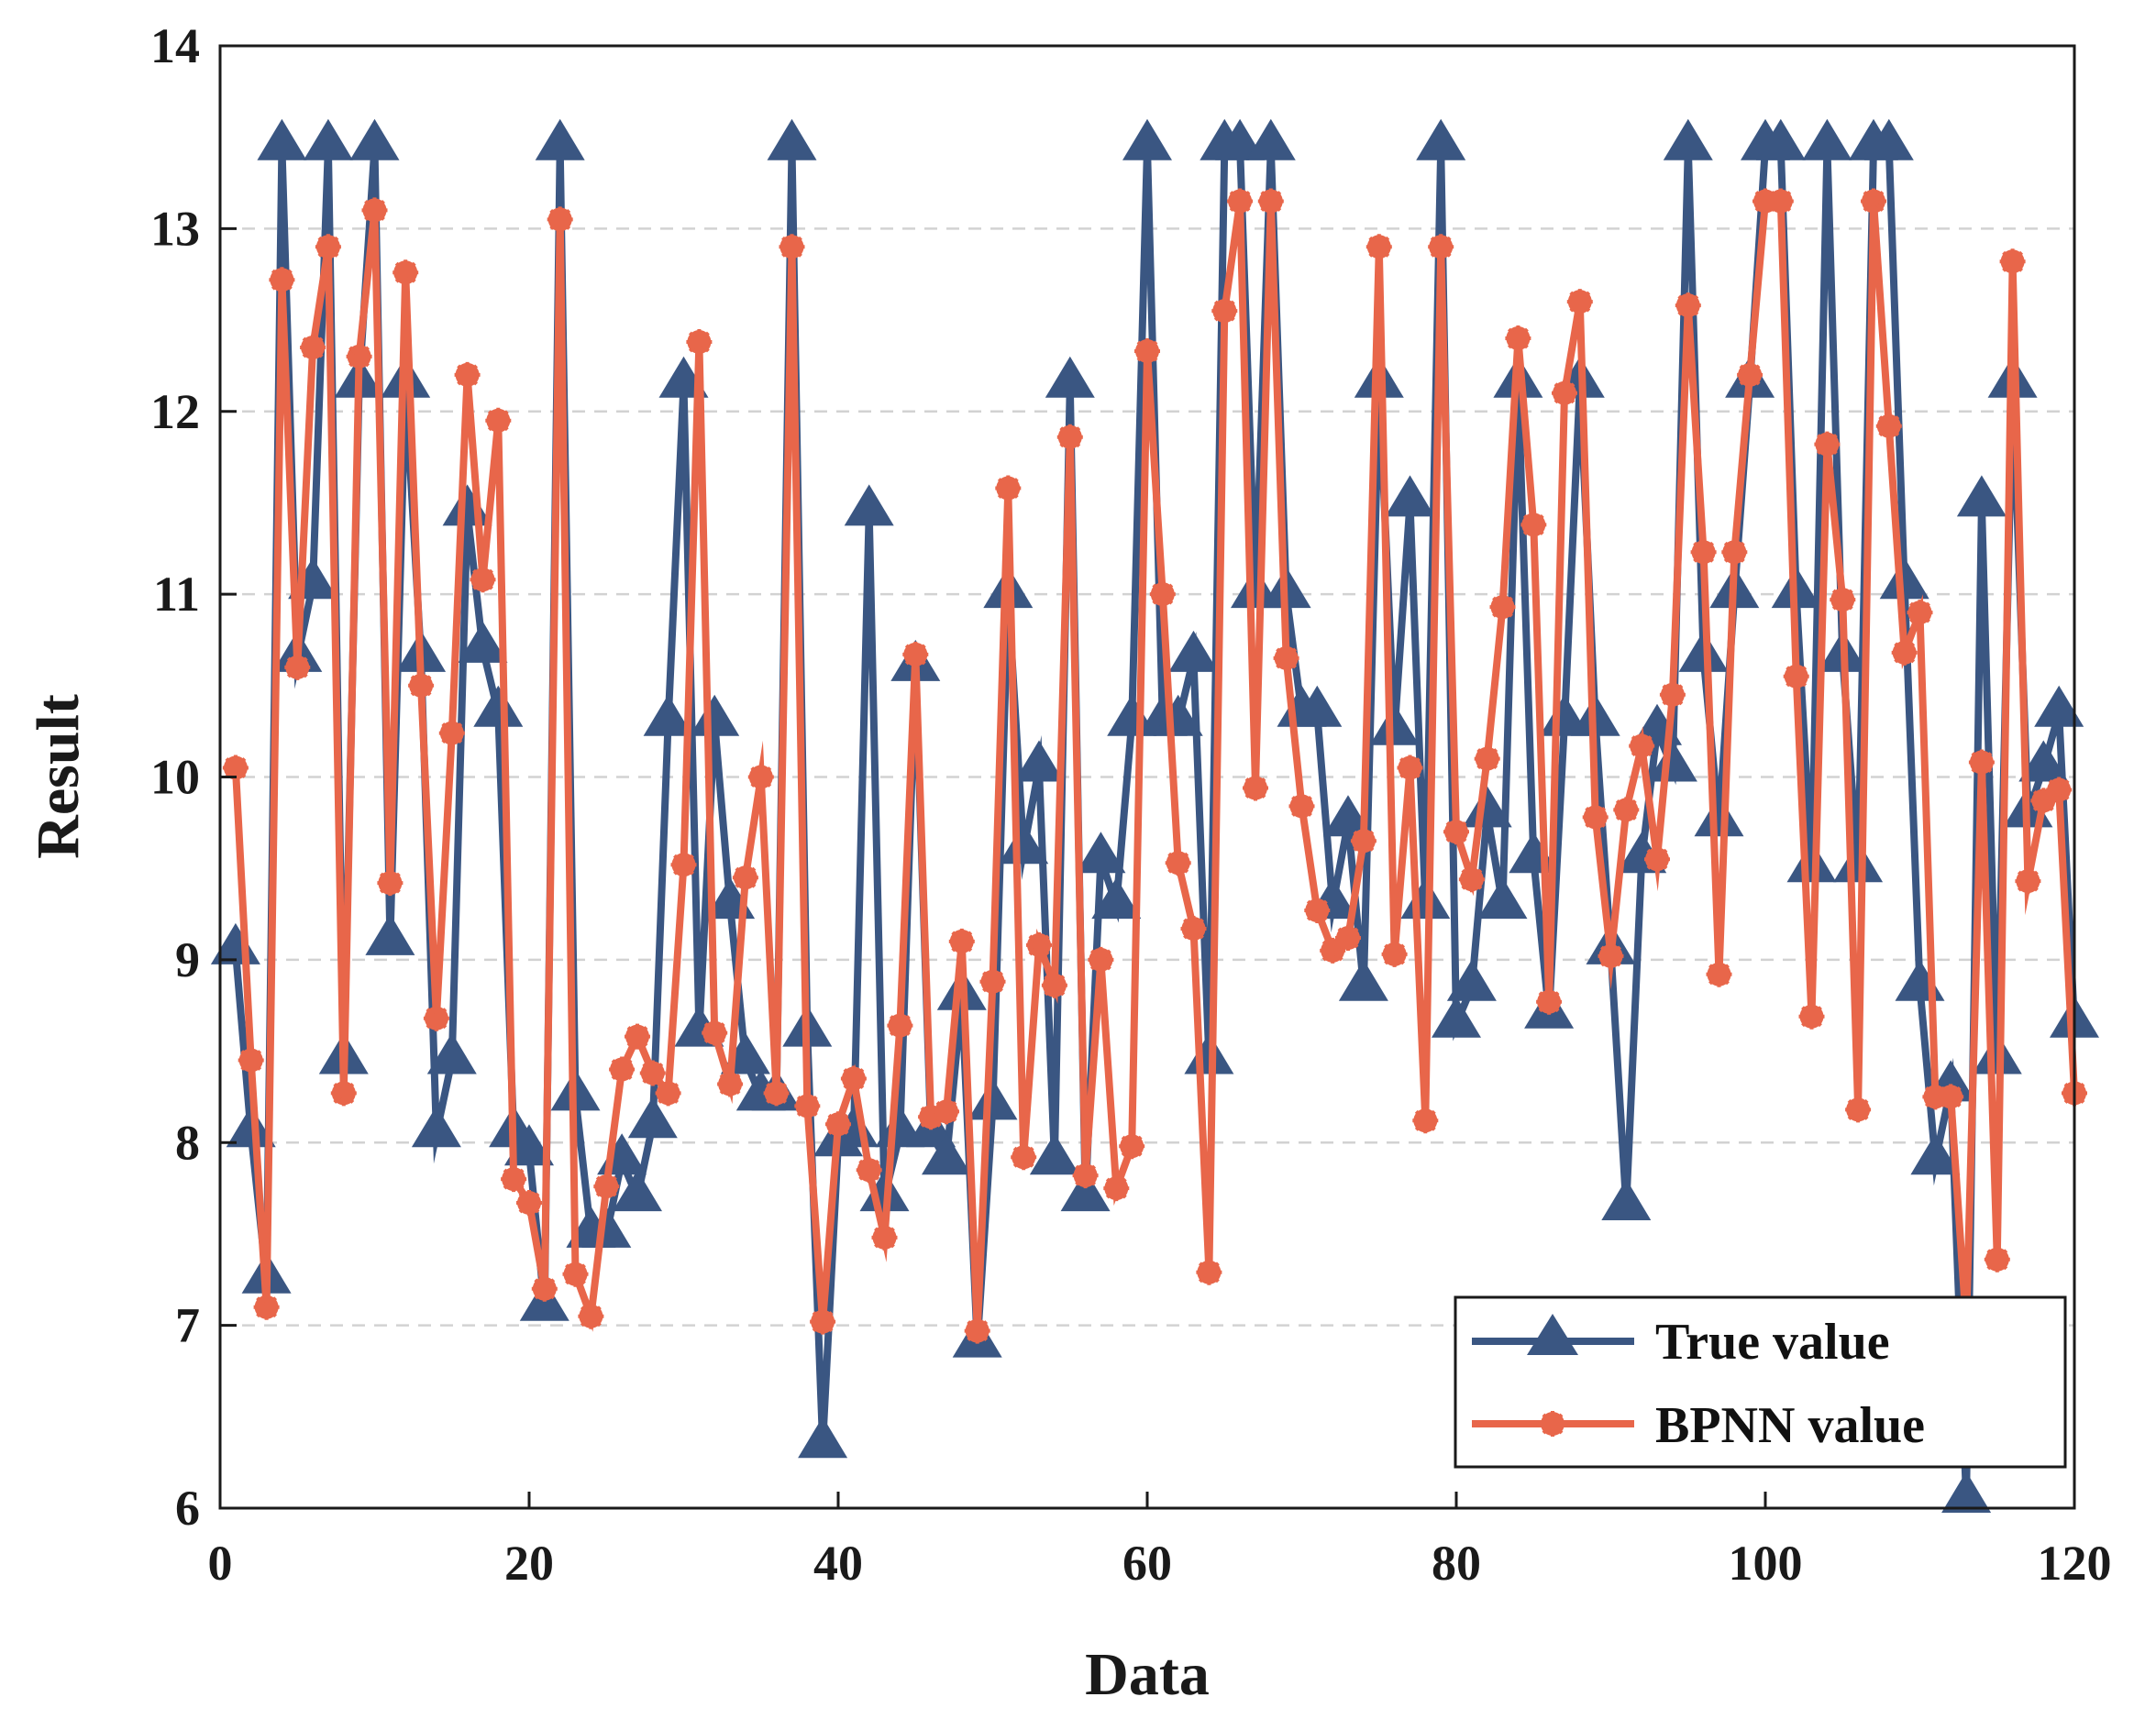 The width and height of the screenshot is (2156, 1719). What do you see at coordinates (175, 45) in the screenshot?
I see `y-tick-label: 14` at bounding box center [175, 45].